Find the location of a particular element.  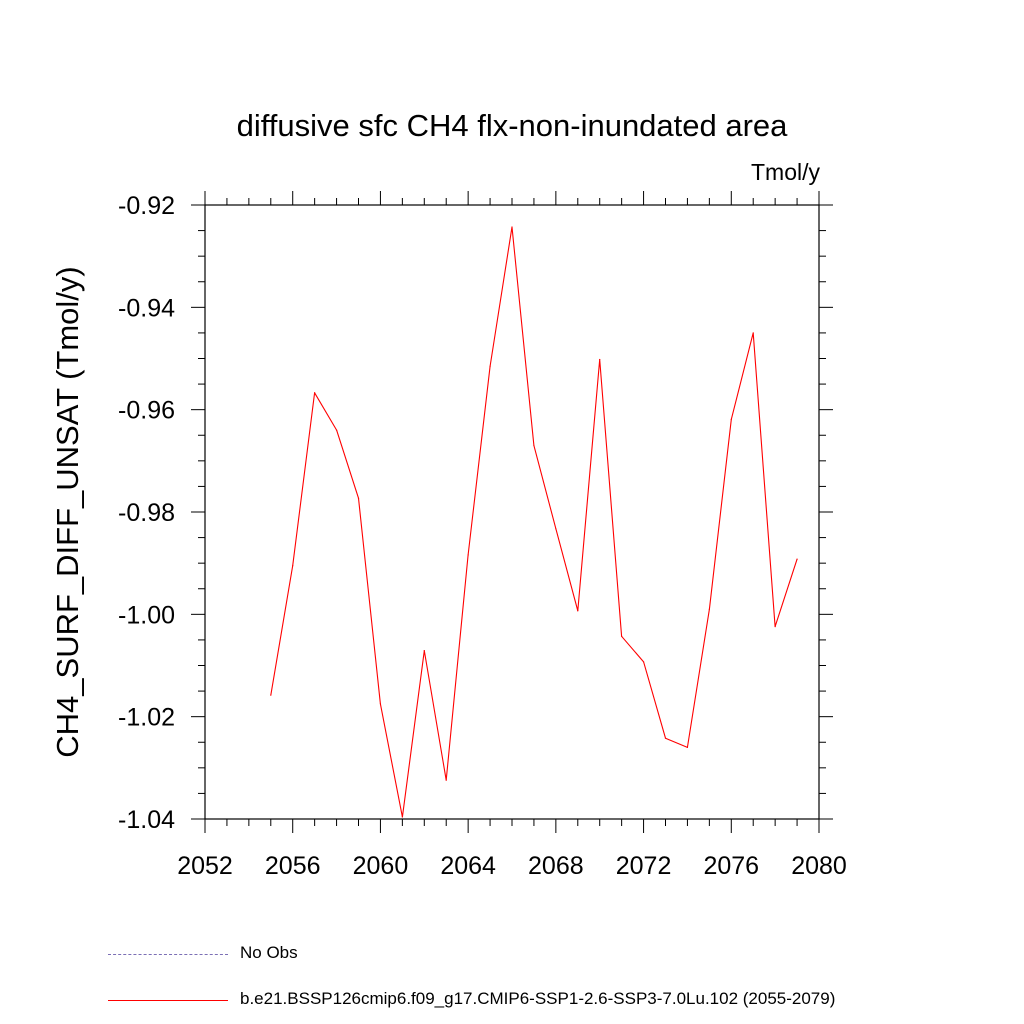

legend-item-no-obs: No Obs is located at coordinates (512, 956).